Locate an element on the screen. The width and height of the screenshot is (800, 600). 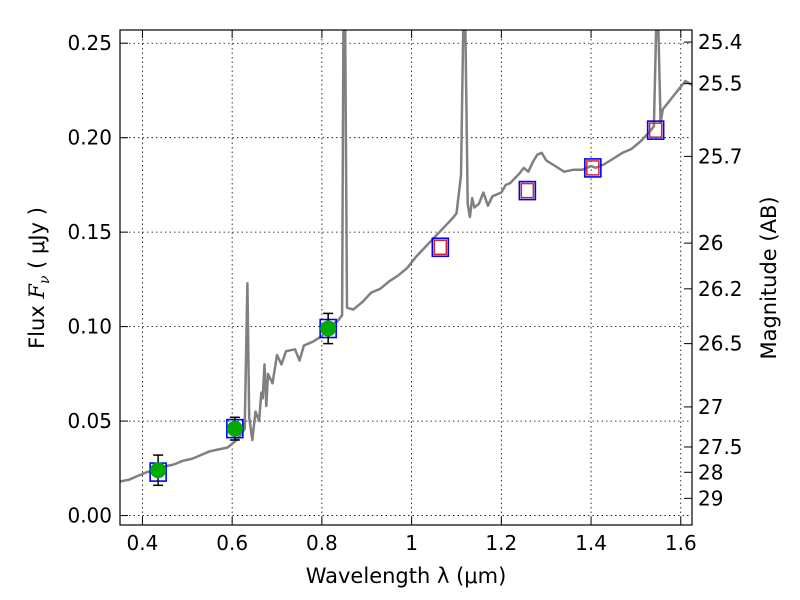
x-tick-label: 1.4 is located at coordinates (591, 543).